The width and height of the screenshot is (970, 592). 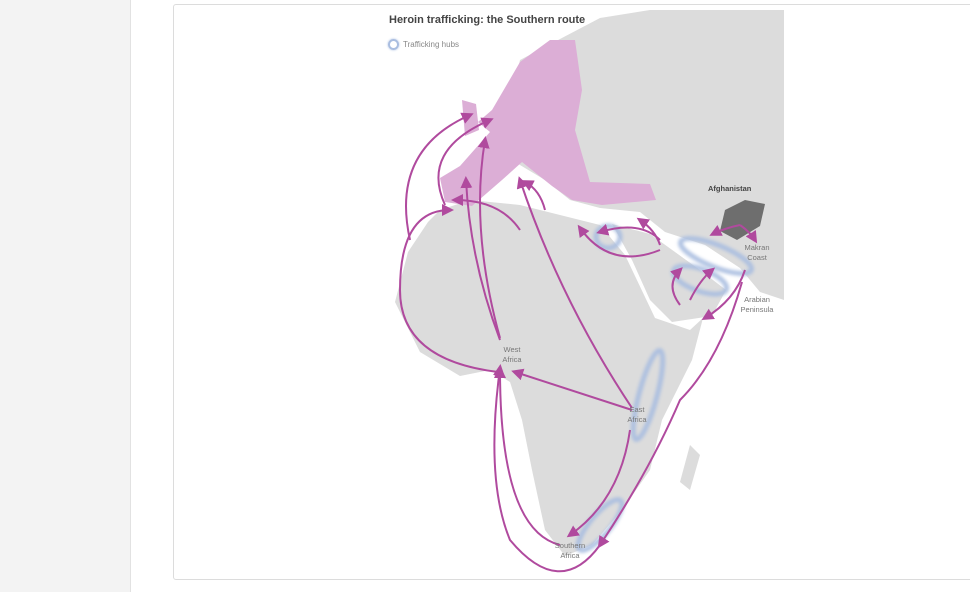 What do you see at coordinates (393, 44) in the screenshot?
I see `hub-legend-icon` at bounding box center [393, 44].